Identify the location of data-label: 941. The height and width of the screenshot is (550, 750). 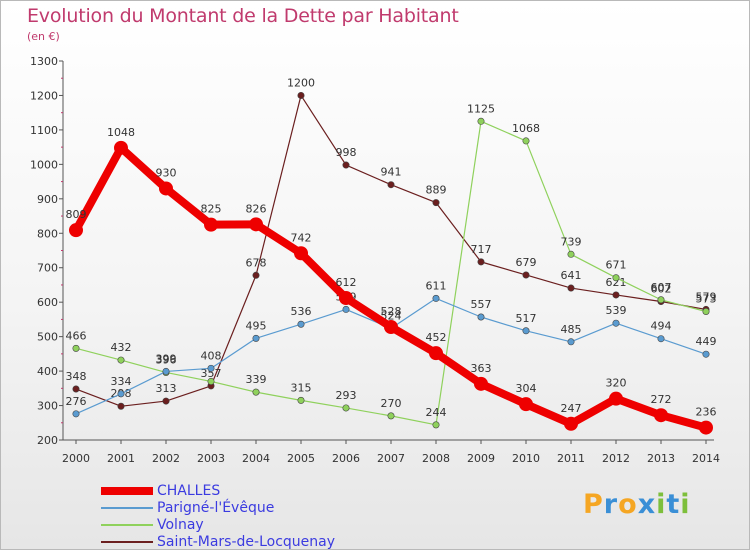
(391, 172).